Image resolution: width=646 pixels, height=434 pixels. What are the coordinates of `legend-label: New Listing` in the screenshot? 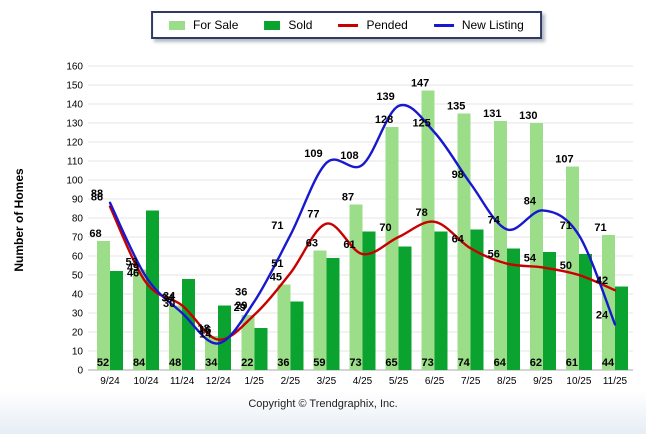 It's located at (492, 25).